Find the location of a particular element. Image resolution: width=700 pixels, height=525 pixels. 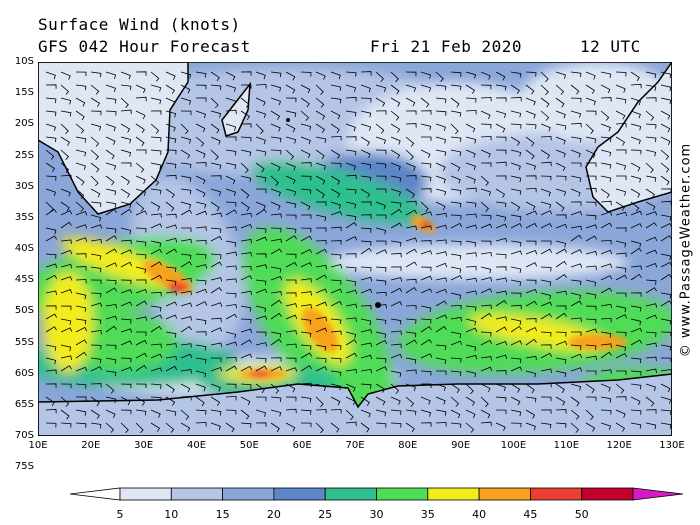

colorbar-tick-label: 10 is located at coordinates (171, 514).